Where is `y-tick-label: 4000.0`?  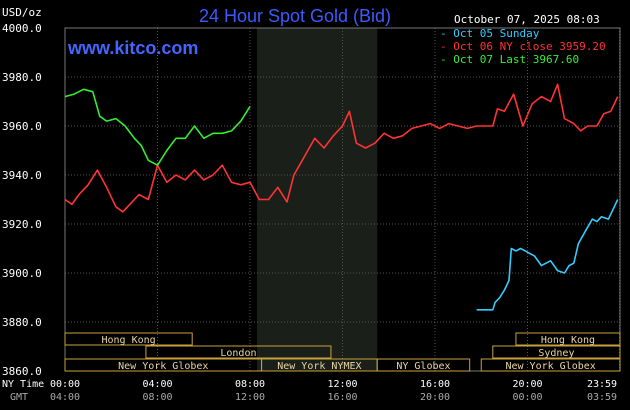
y-tick-label: 4000.0 is located at coordinates (22, 28).